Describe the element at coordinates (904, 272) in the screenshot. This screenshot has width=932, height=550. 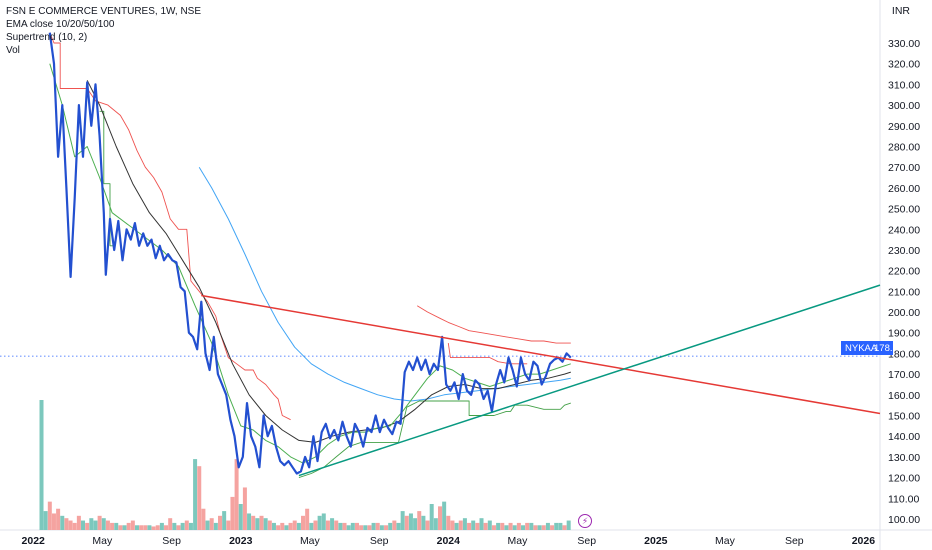
I see `y-tick-label: 220.00` at that location.